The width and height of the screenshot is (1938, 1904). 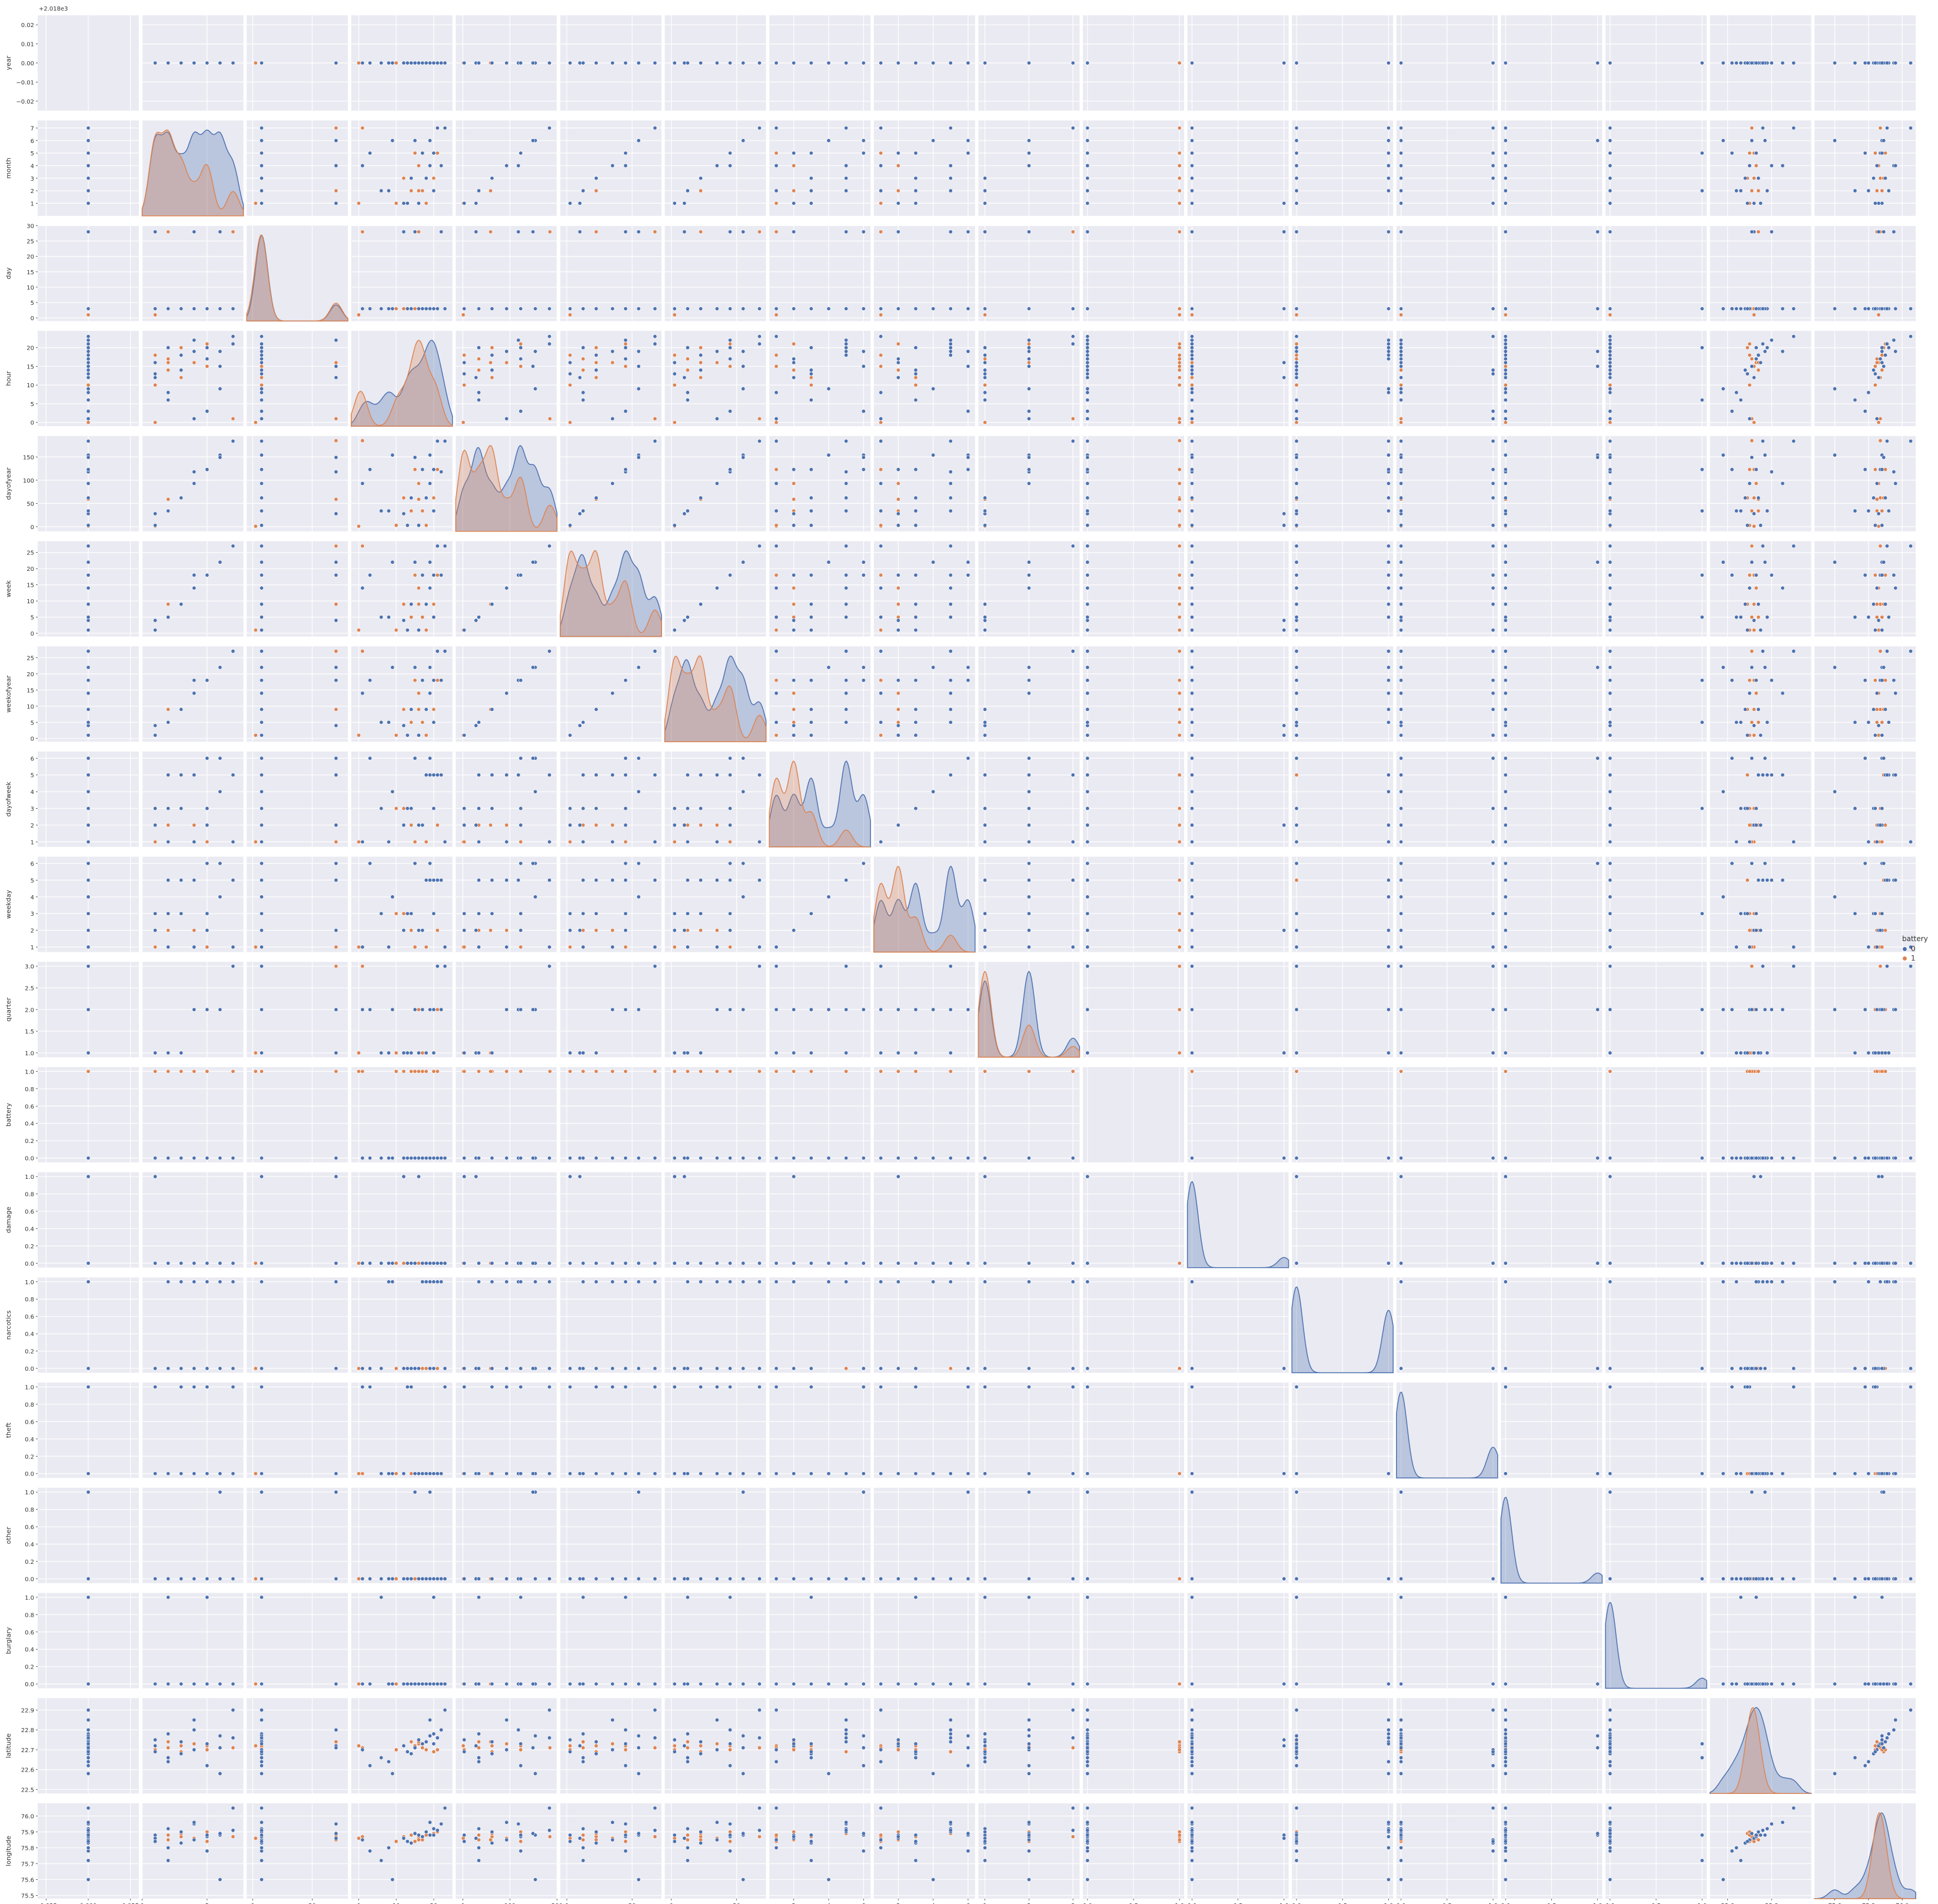 What do you see at coordinates (1656, 589) in the screenshot?
I see `panel-week-vs-burglary` at bounding box center [1656, 589].